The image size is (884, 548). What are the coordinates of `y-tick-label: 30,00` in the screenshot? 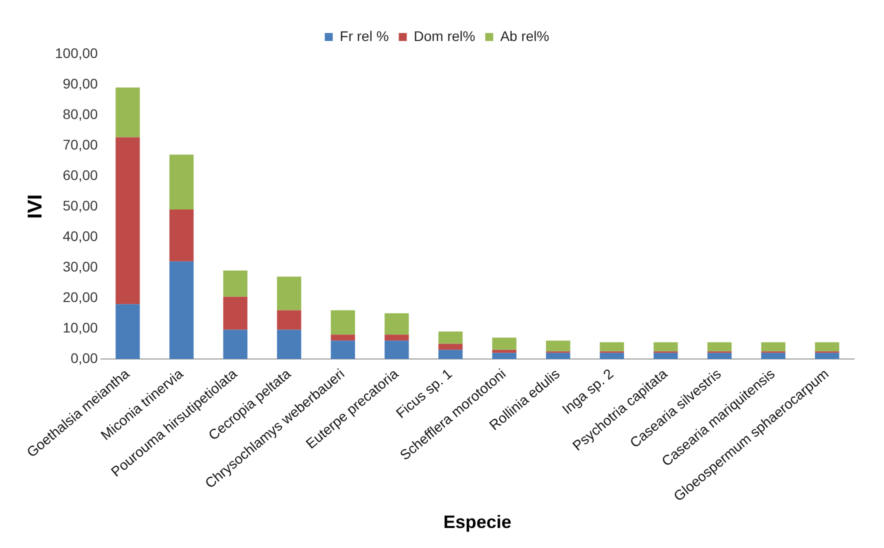 It's located at (80, 266).